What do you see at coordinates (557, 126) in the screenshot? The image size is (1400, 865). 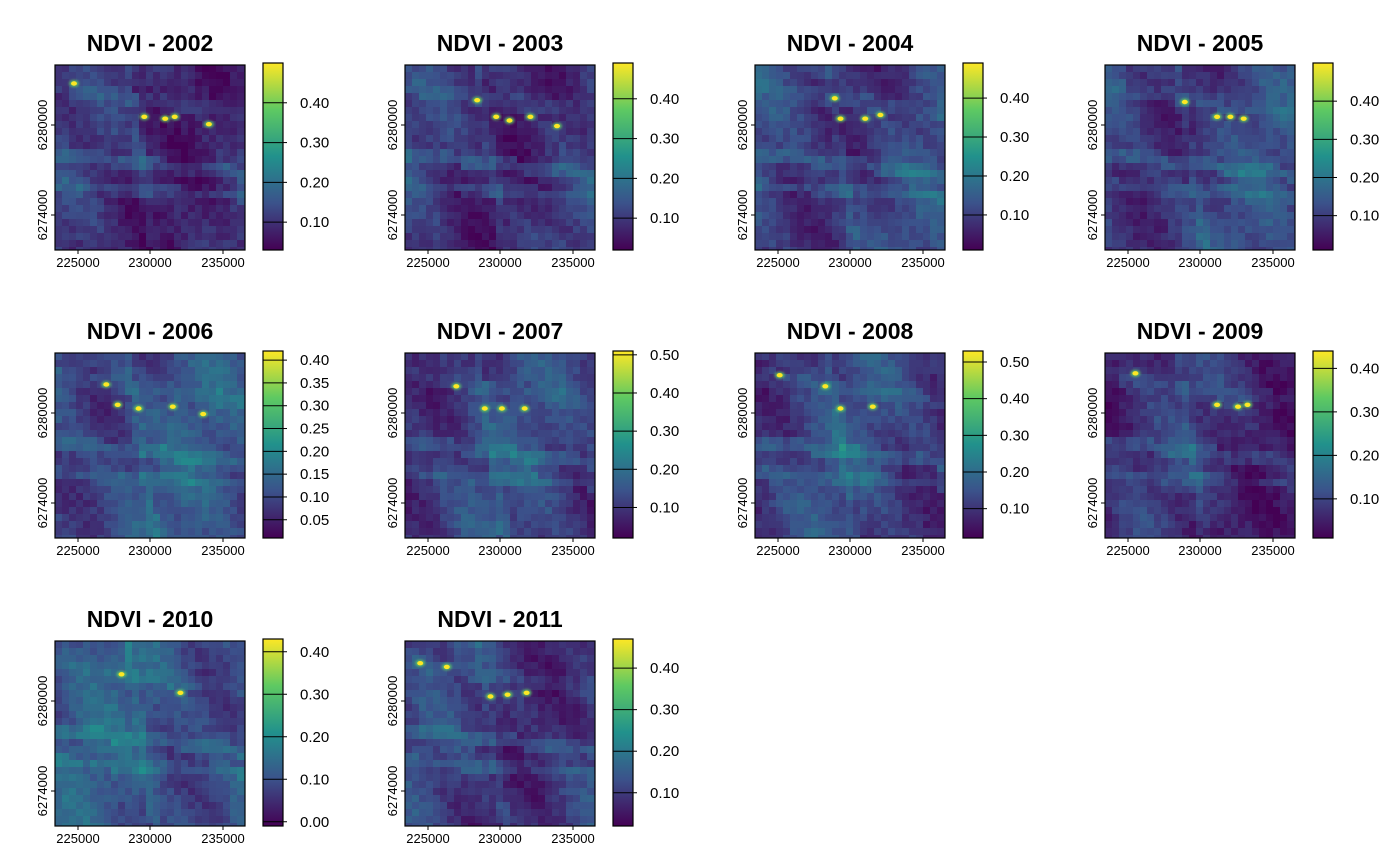 I see `ndvi-hotspot-core` at bounding box center [557, 126].